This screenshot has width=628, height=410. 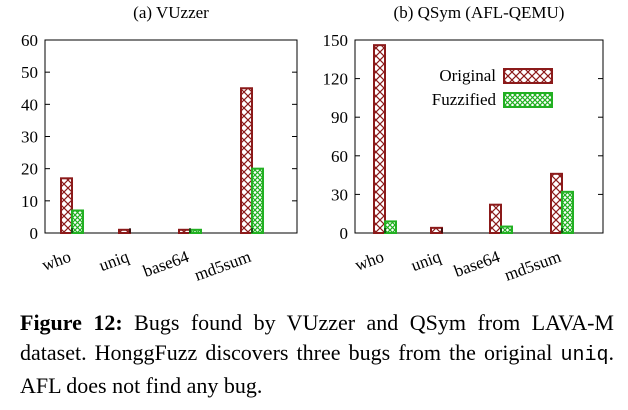 I want to click on y-tick-label-a: 20, so click(x=29, y=169).